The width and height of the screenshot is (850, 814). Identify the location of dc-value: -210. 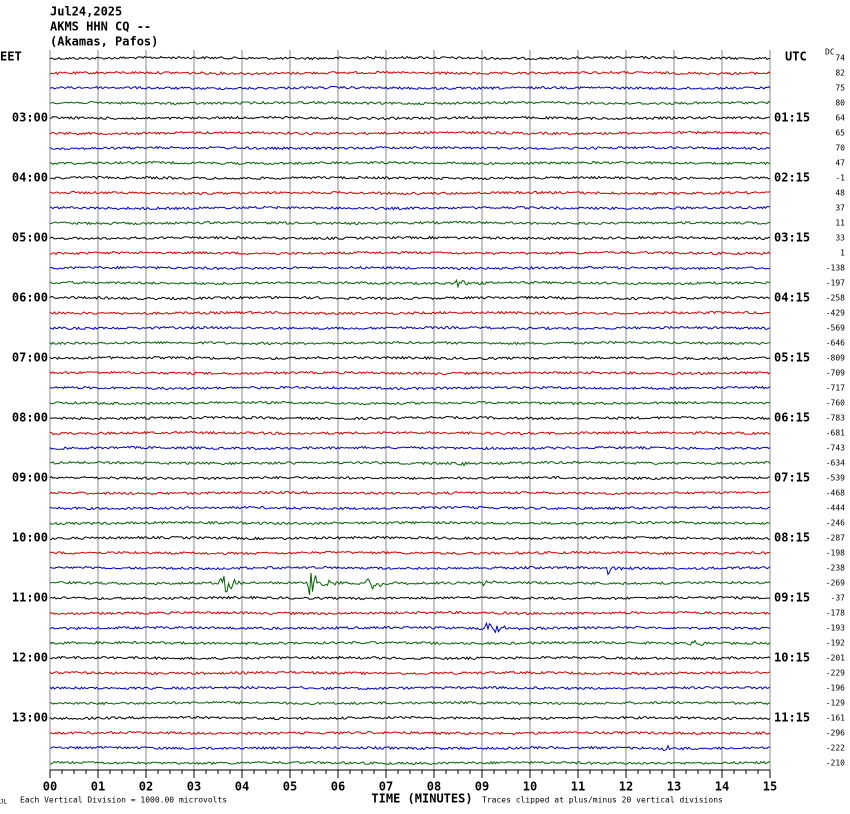
(835, 763).